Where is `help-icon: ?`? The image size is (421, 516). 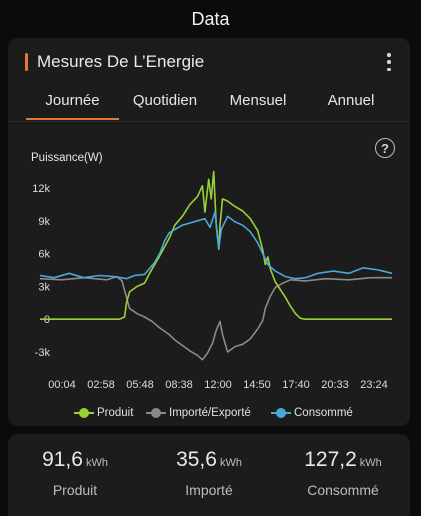
help-icon: ? is located at coordinates (385, 148).